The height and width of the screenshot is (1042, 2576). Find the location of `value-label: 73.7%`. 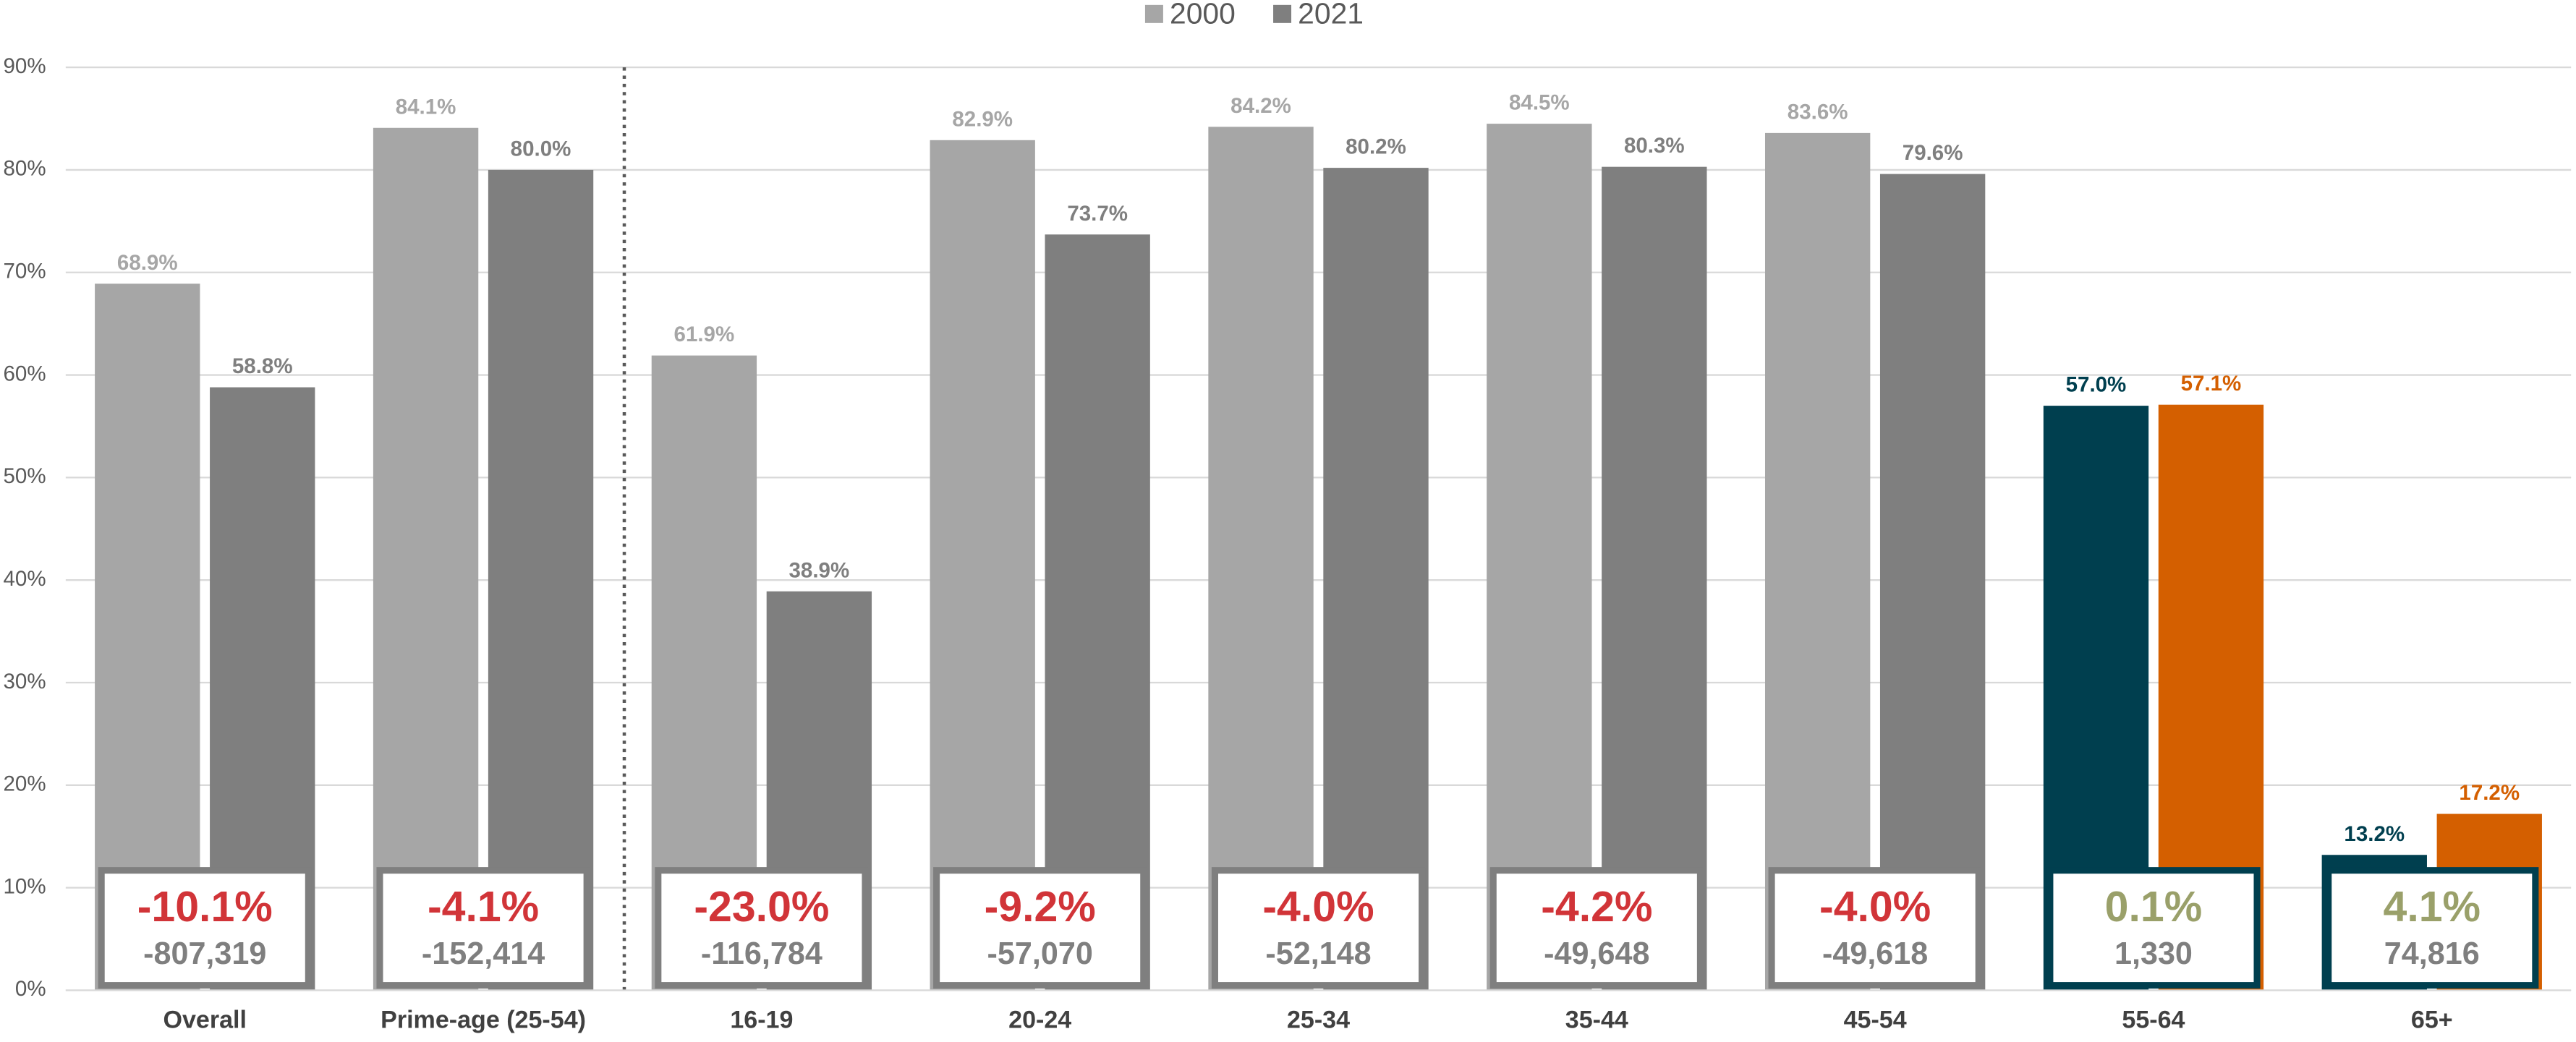

value-label: 73.7% is located at coordinates (1097, 214).